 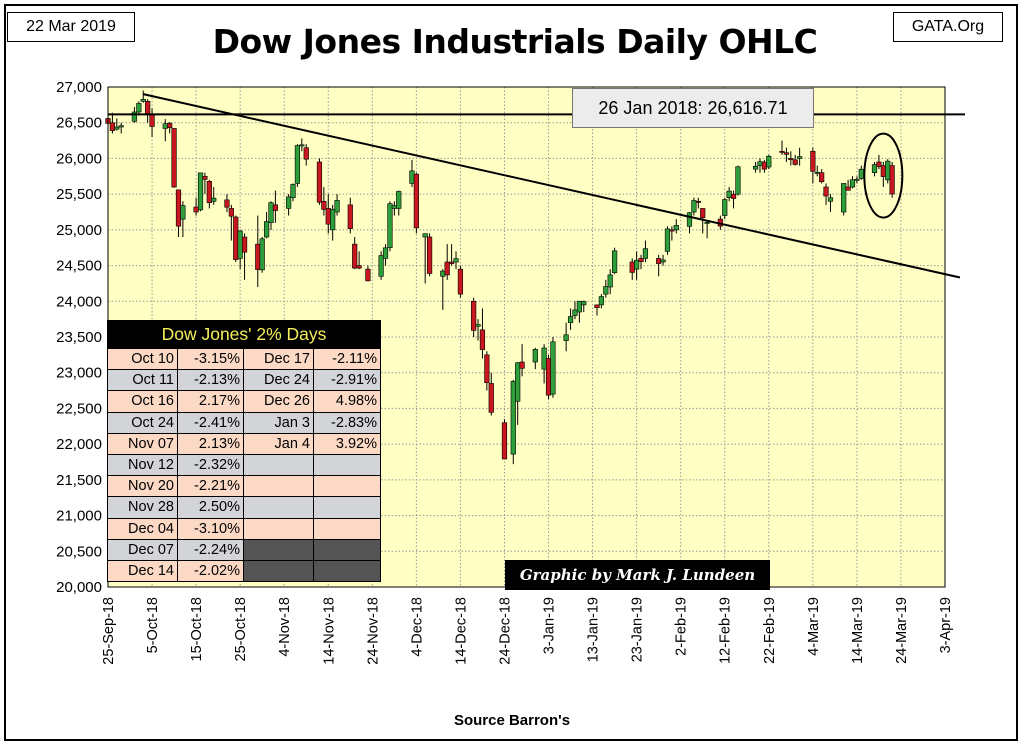 I want to click on table-row: Nov 07 2.13% Jan 4 3.92%, so click(x=244, y=443).